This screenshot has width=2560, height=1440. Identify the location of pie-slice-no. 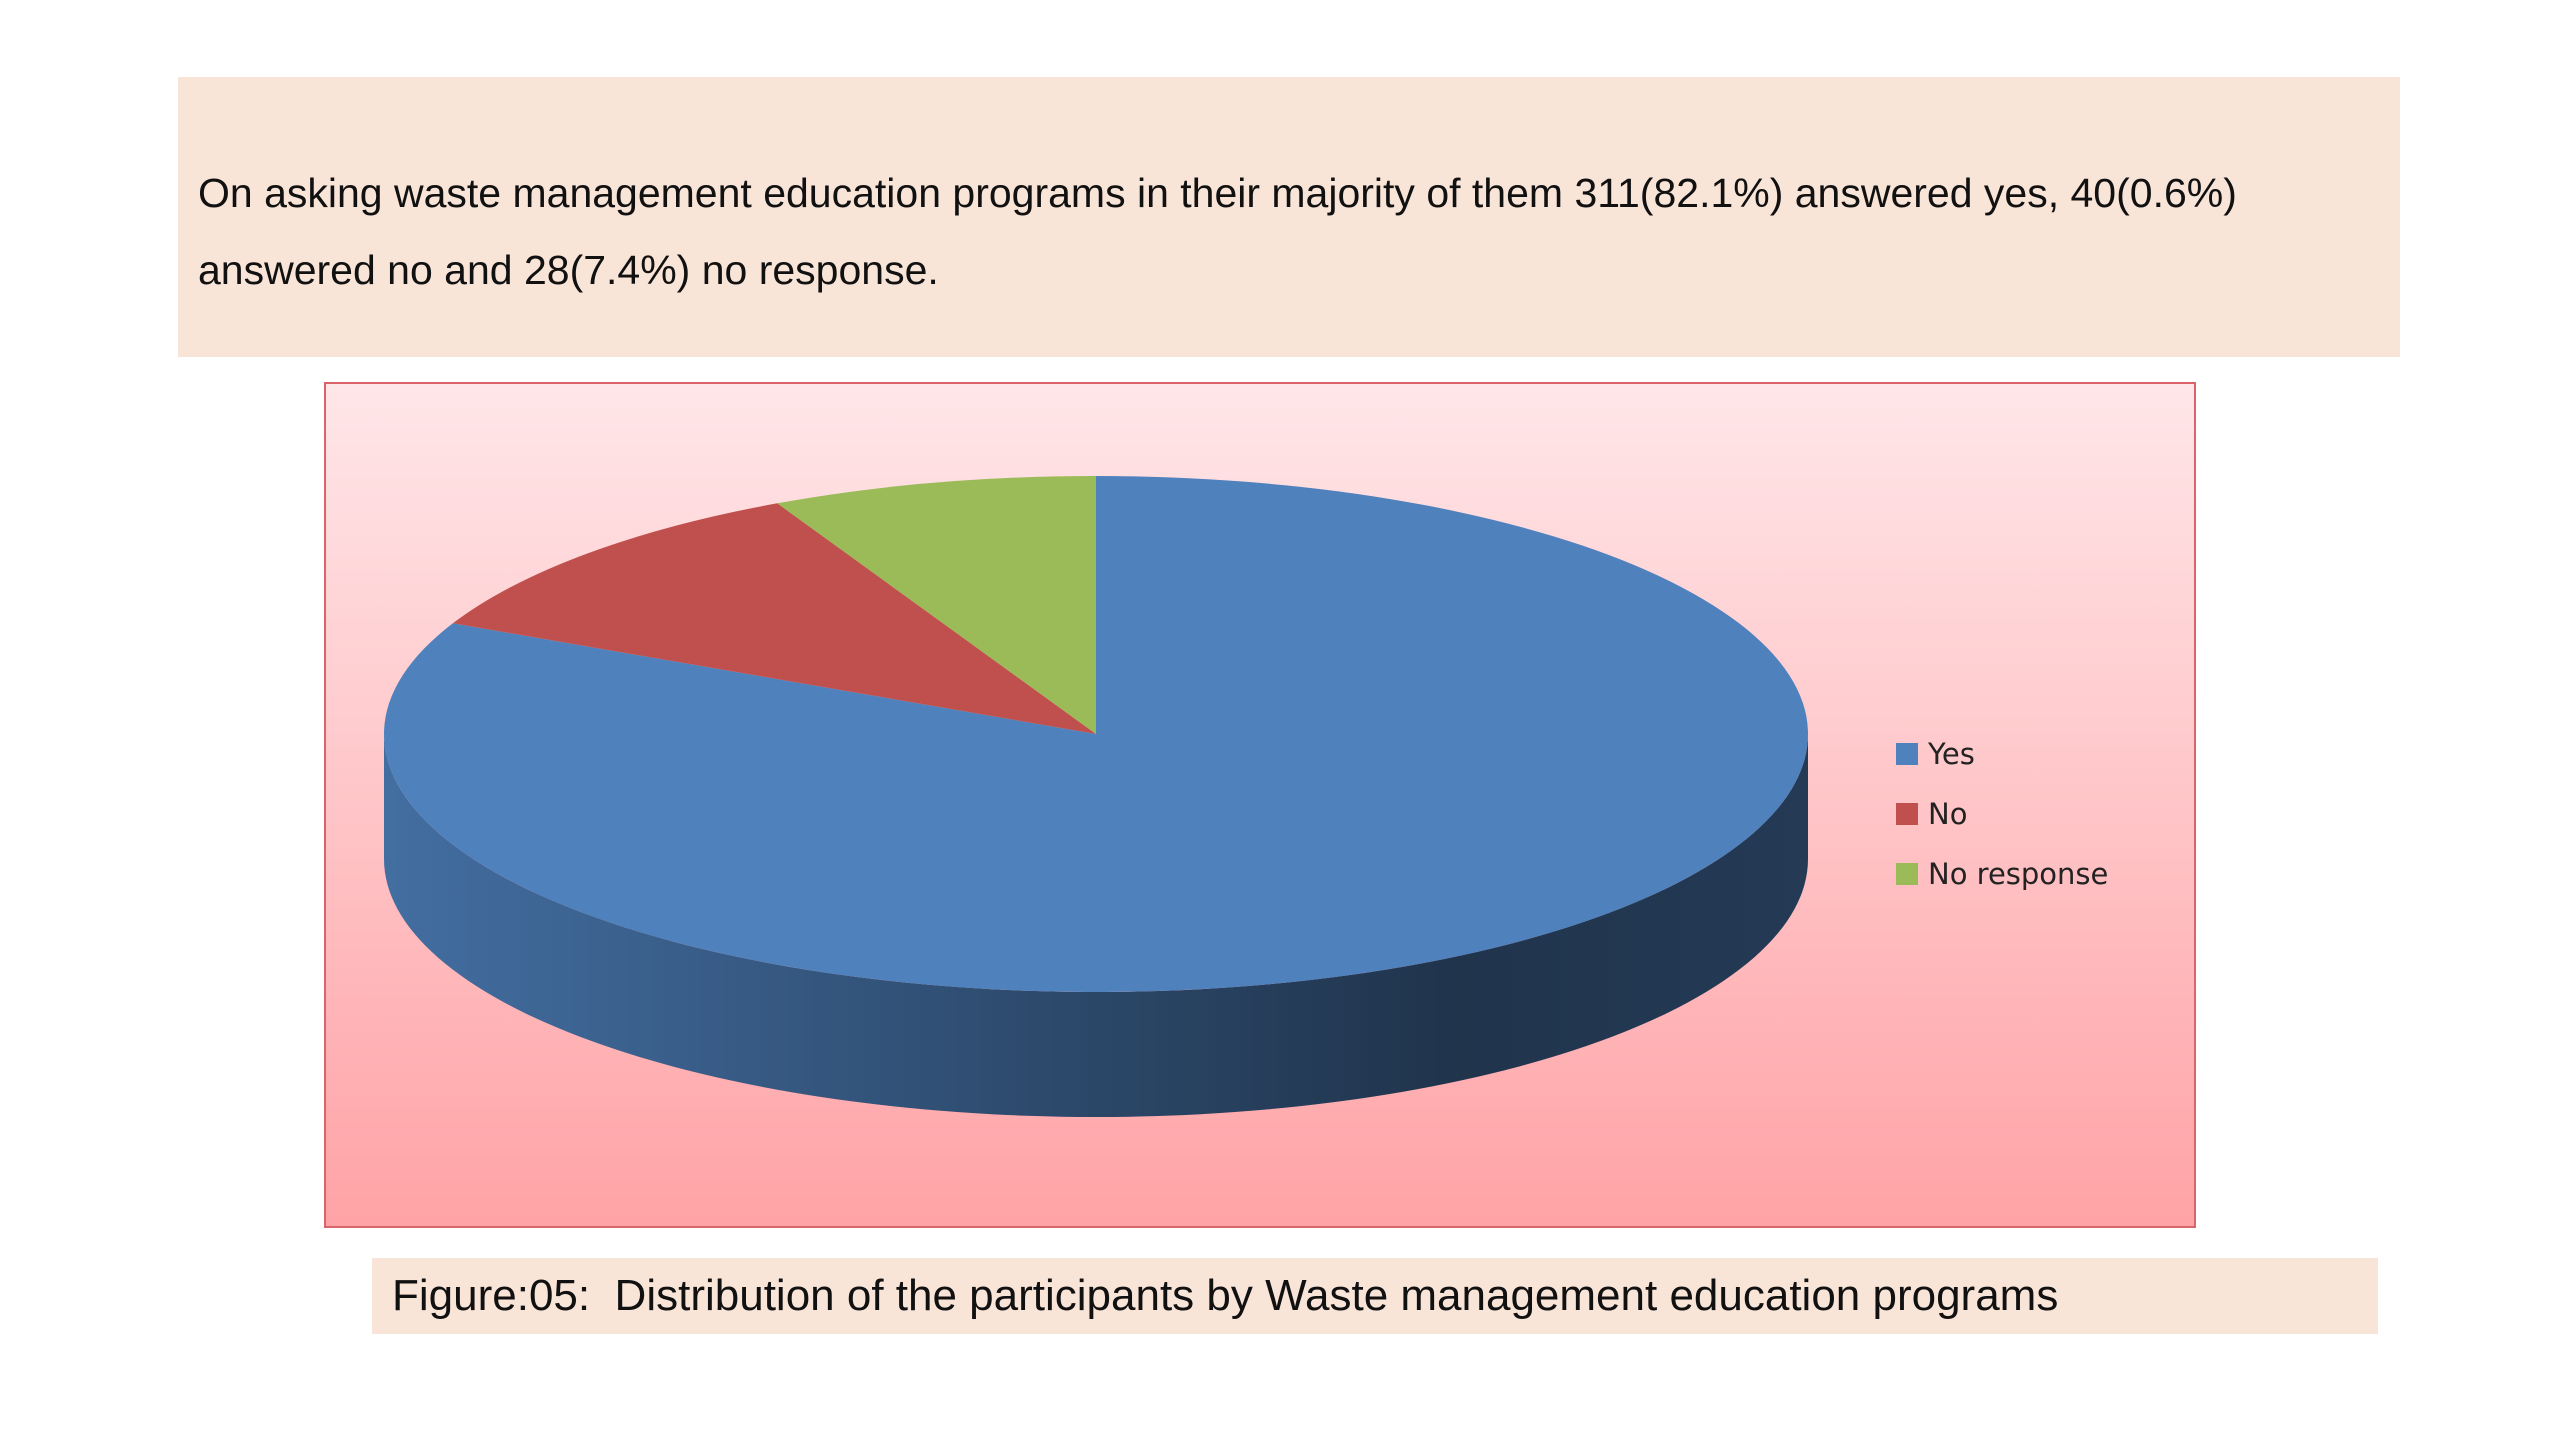
(774, 618).